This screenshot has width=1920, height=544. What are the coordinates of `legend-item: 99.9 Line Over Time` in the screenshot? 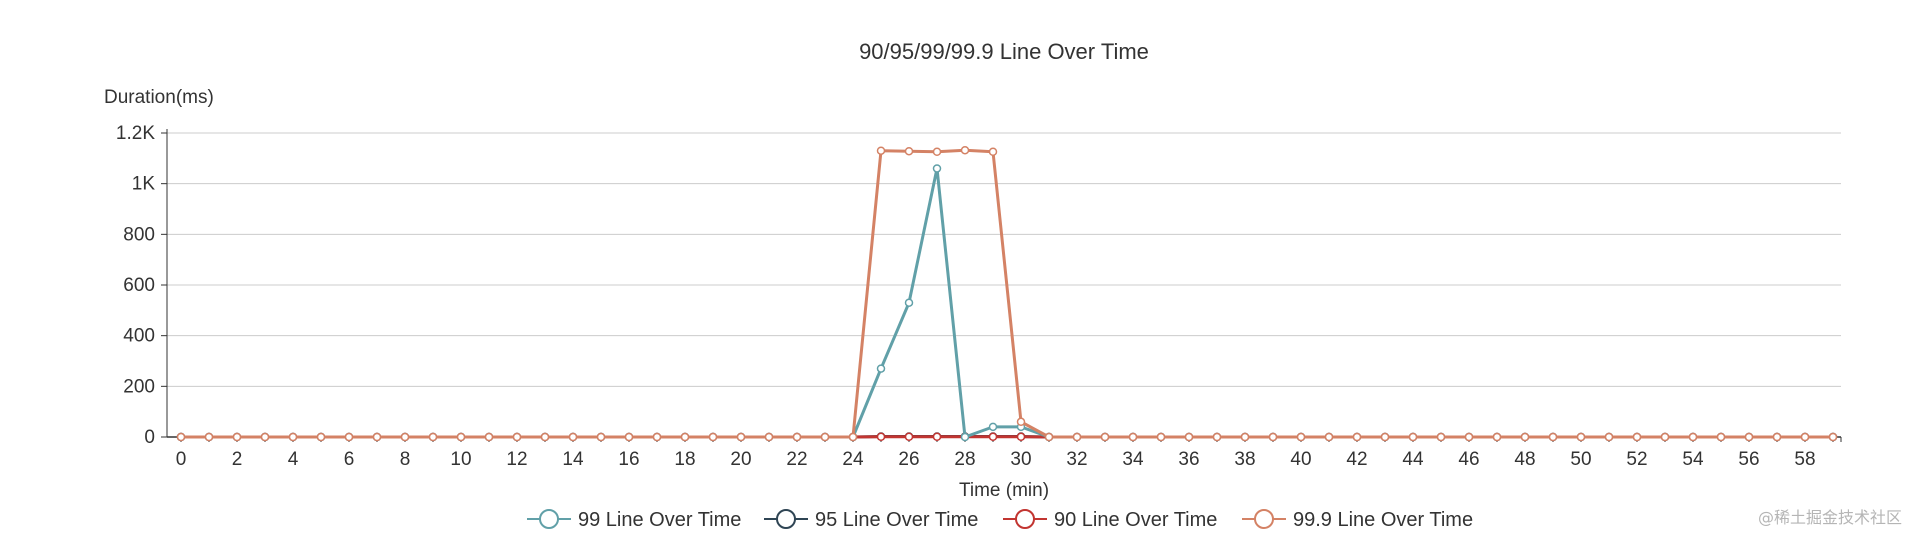 It's located at (1357, 520).